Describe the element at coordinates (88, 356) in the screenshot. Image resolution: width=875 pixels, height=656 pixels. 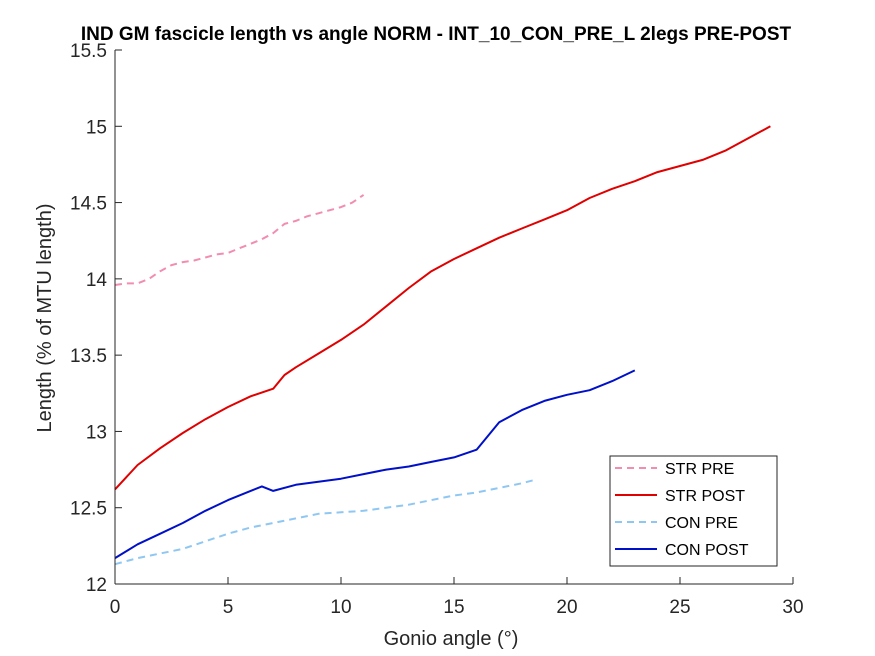
I see `y-tick-label: 13.5` at that location.